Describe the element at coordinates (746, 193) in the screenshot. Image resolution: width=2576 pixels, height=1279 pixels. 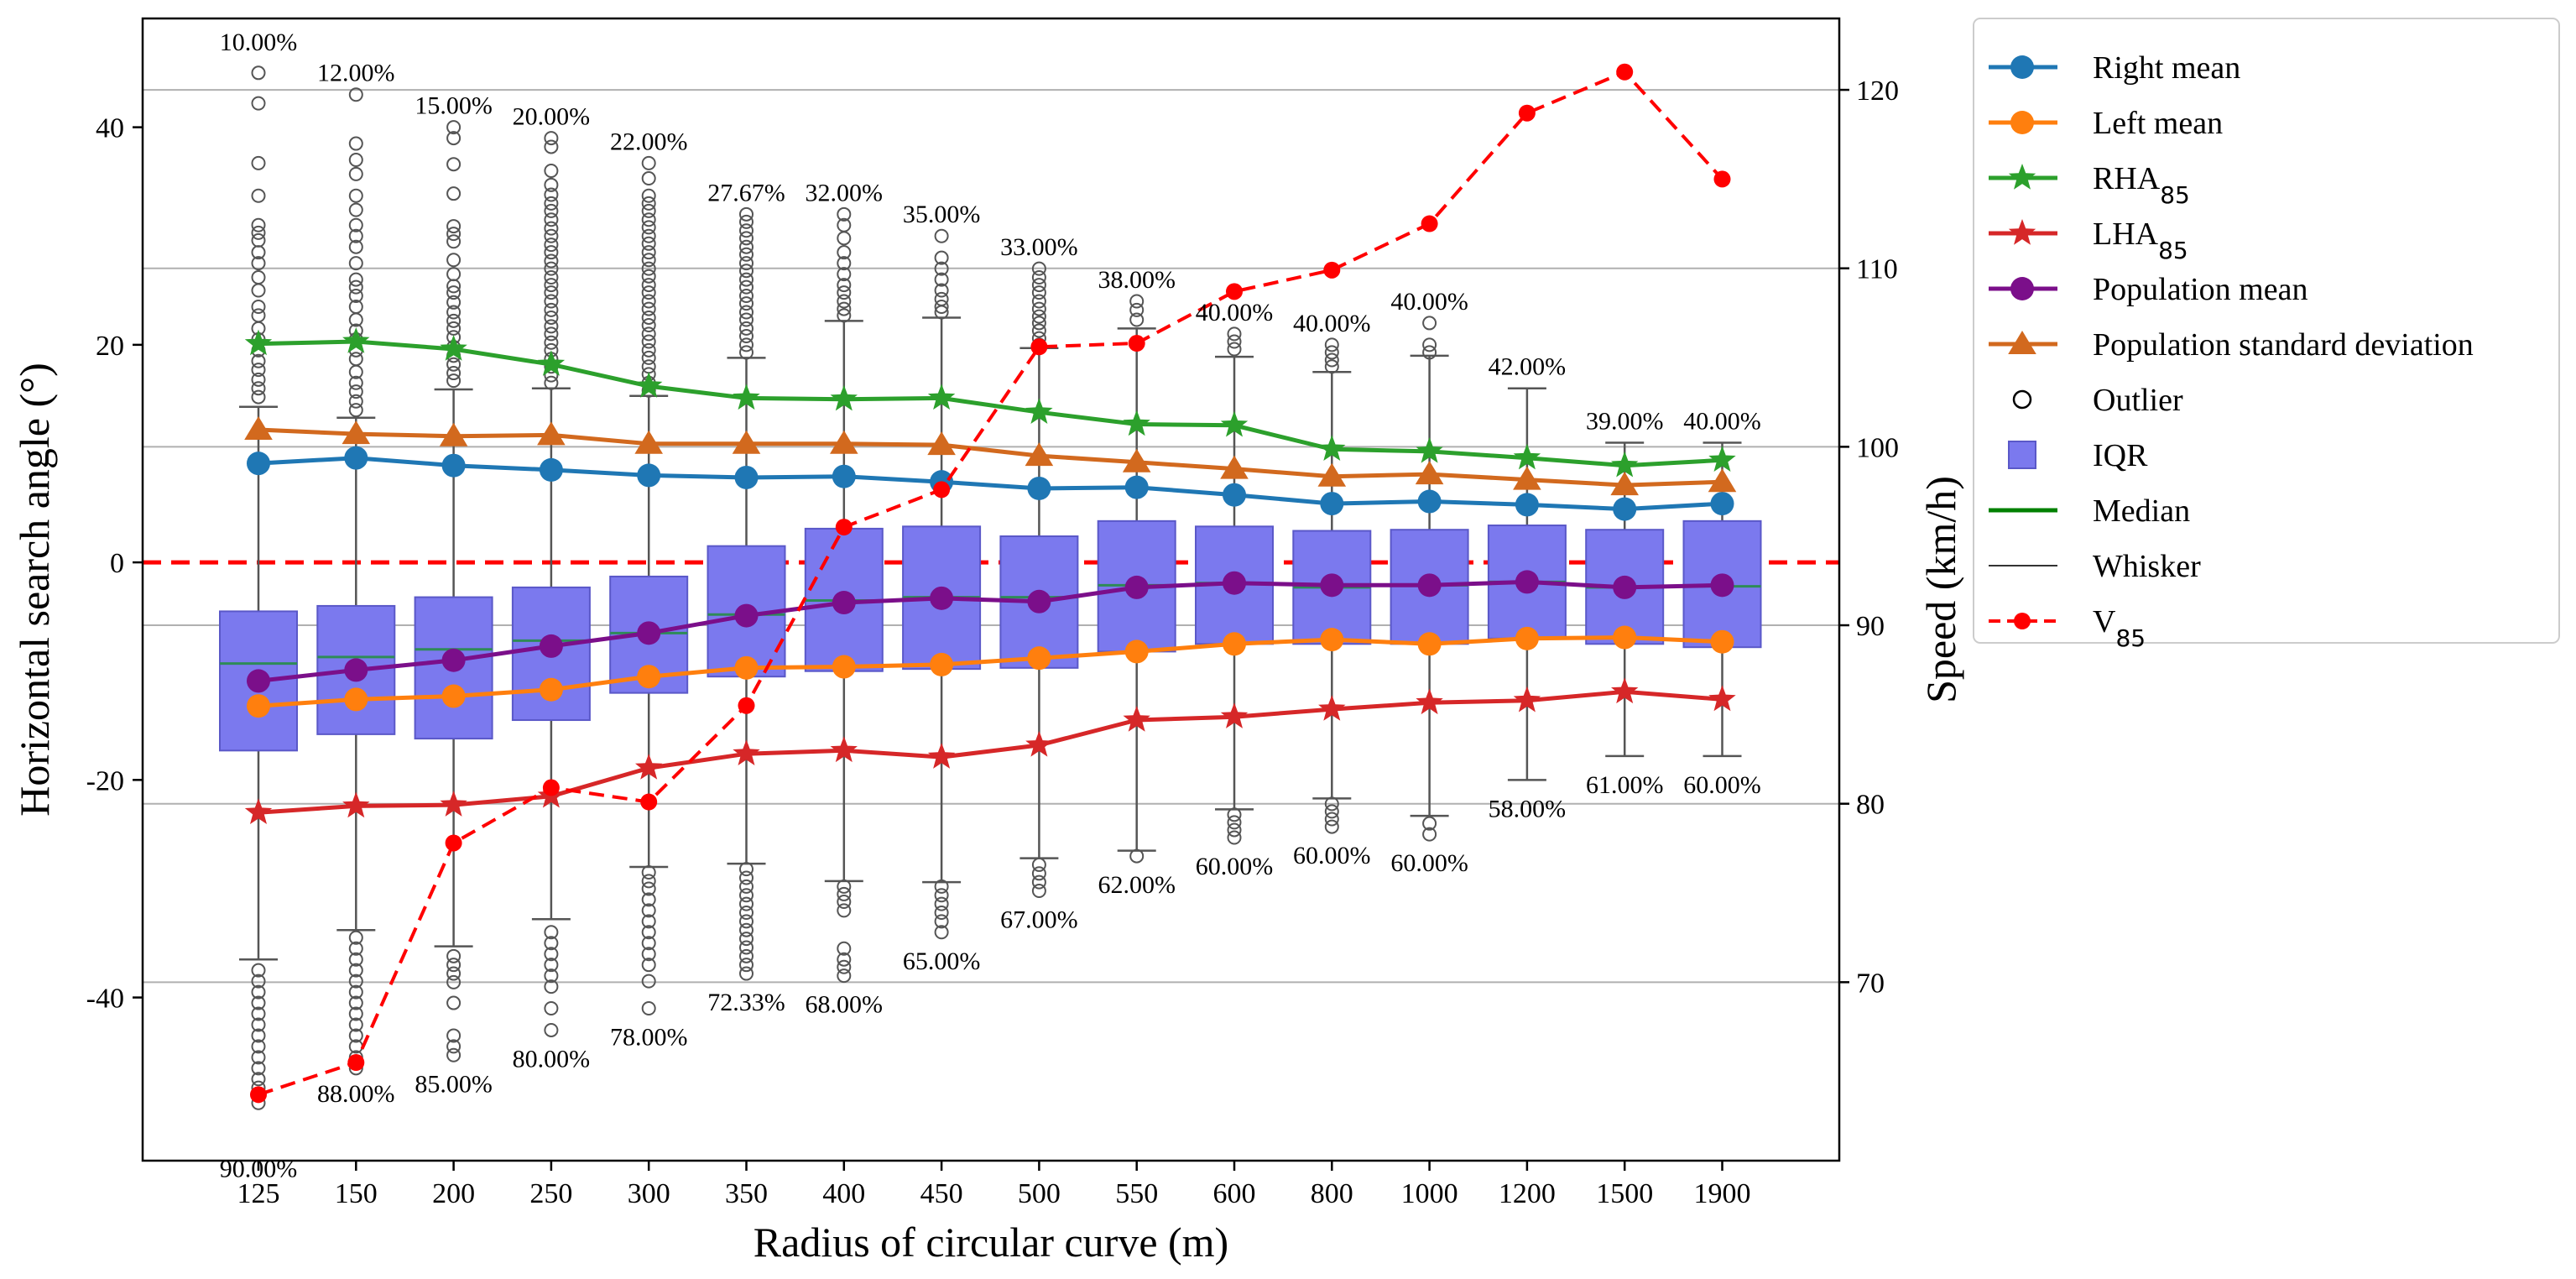
I see `percent-label-upper: 27.67%` at that location.